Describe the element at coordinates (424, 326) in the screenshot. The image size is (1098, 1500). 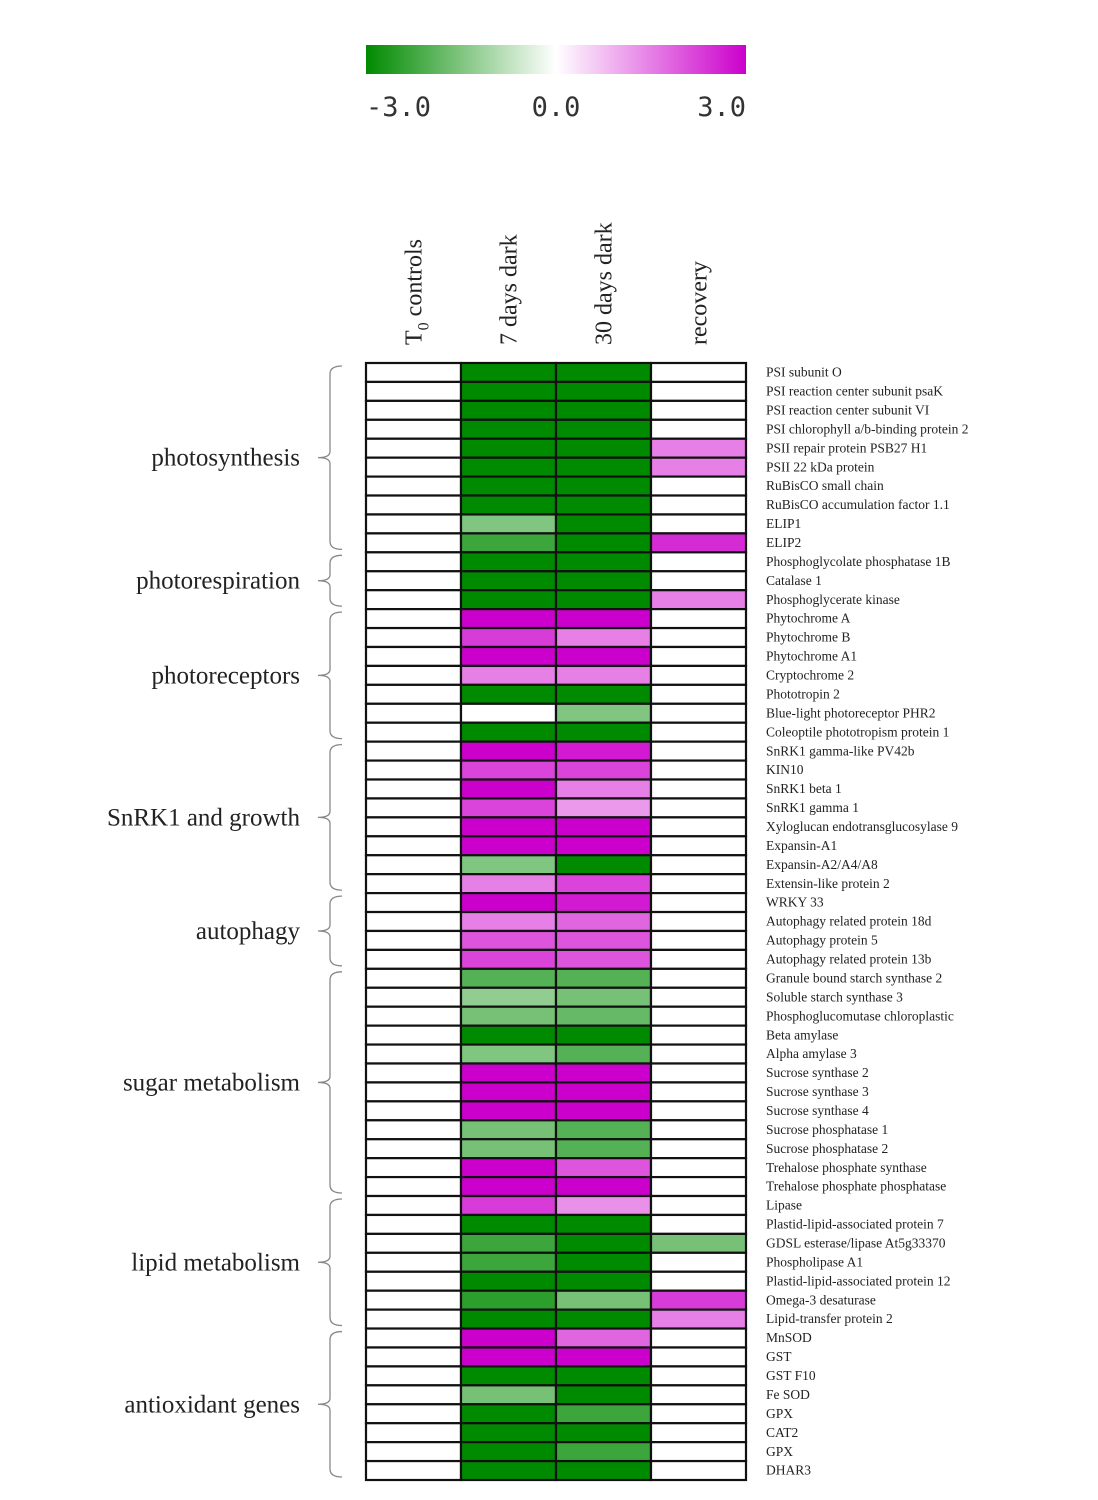
I see `column-header-subscript: 0` at that location.